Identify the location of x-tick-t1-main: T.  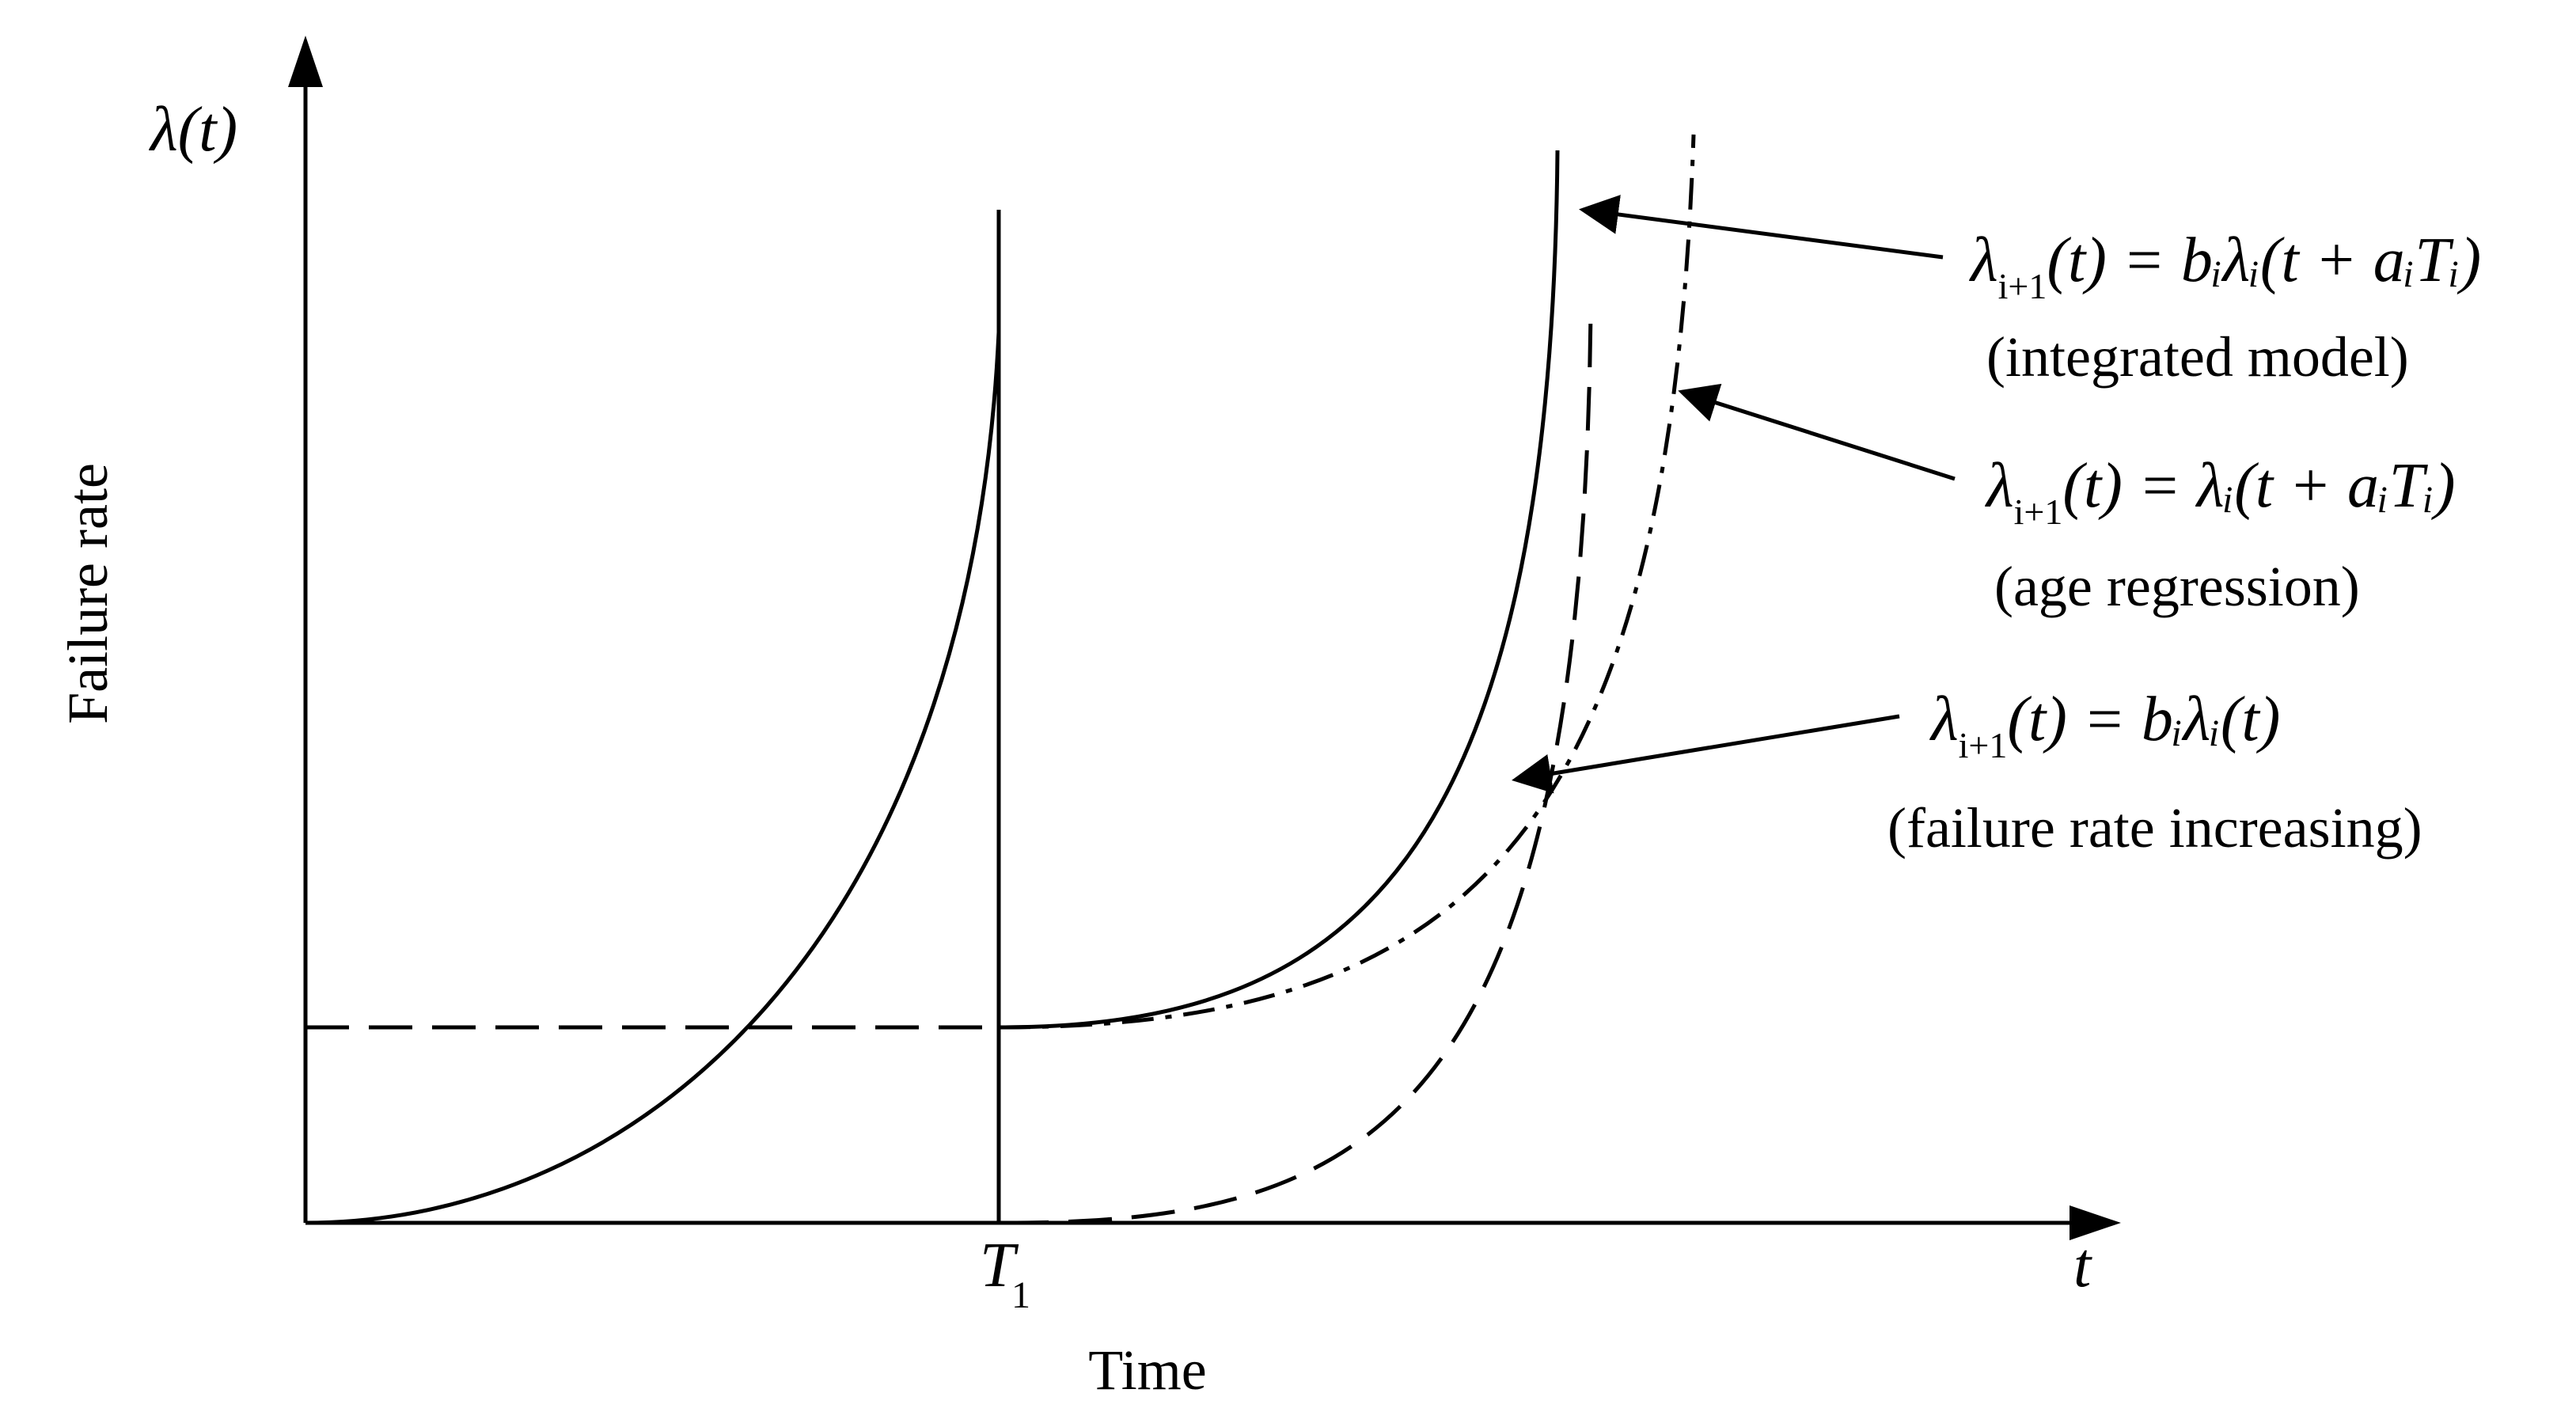
(999, 1265).